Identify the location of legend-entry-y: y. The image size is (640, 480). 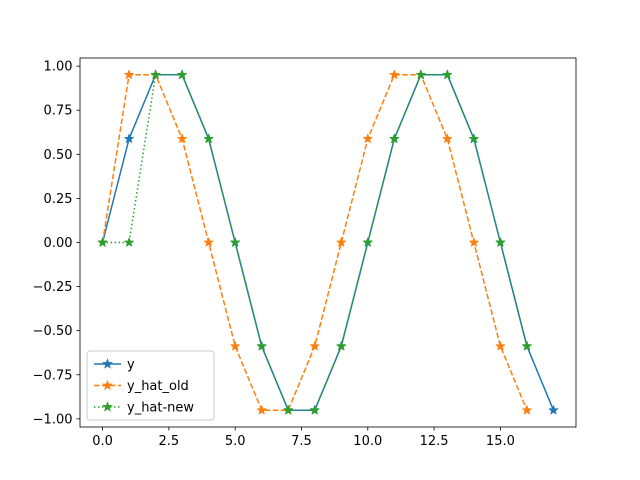
(114, 365).